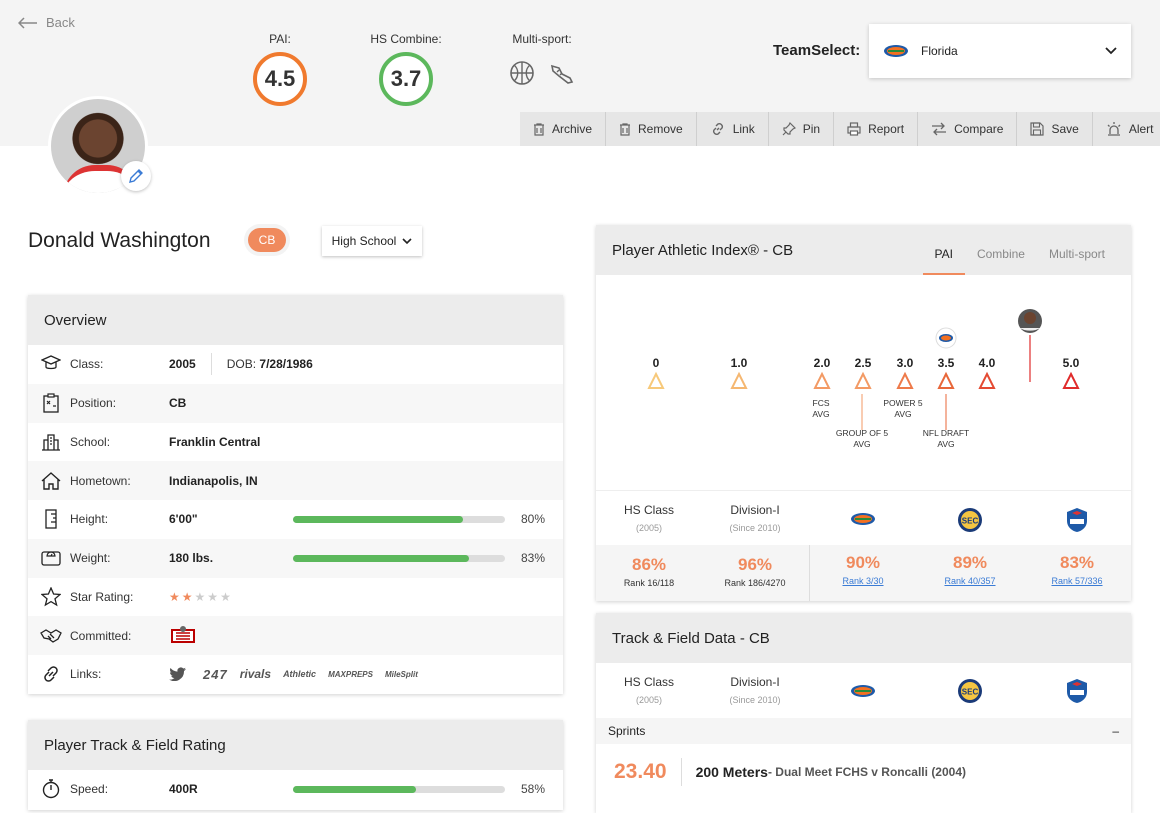  Describe the element at coordinates (1000, 254) in the screenshot. I see `tab-combine: Combine` at that location.